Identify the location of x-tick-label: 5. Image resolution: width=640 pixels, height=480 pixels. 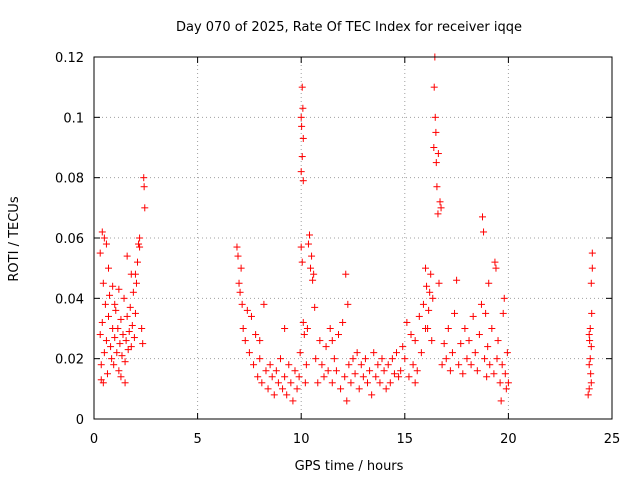
(197, 439).